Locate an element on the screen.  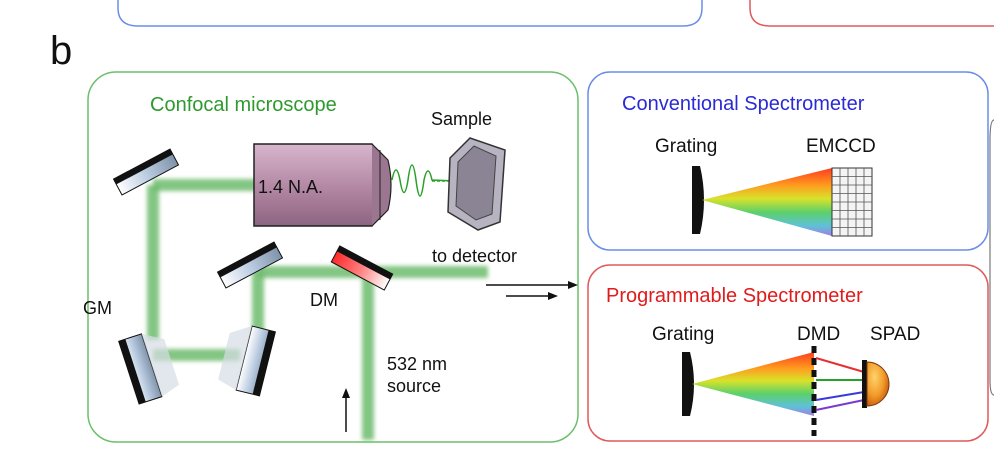
source-arrow is located at coordinates (346, 410).